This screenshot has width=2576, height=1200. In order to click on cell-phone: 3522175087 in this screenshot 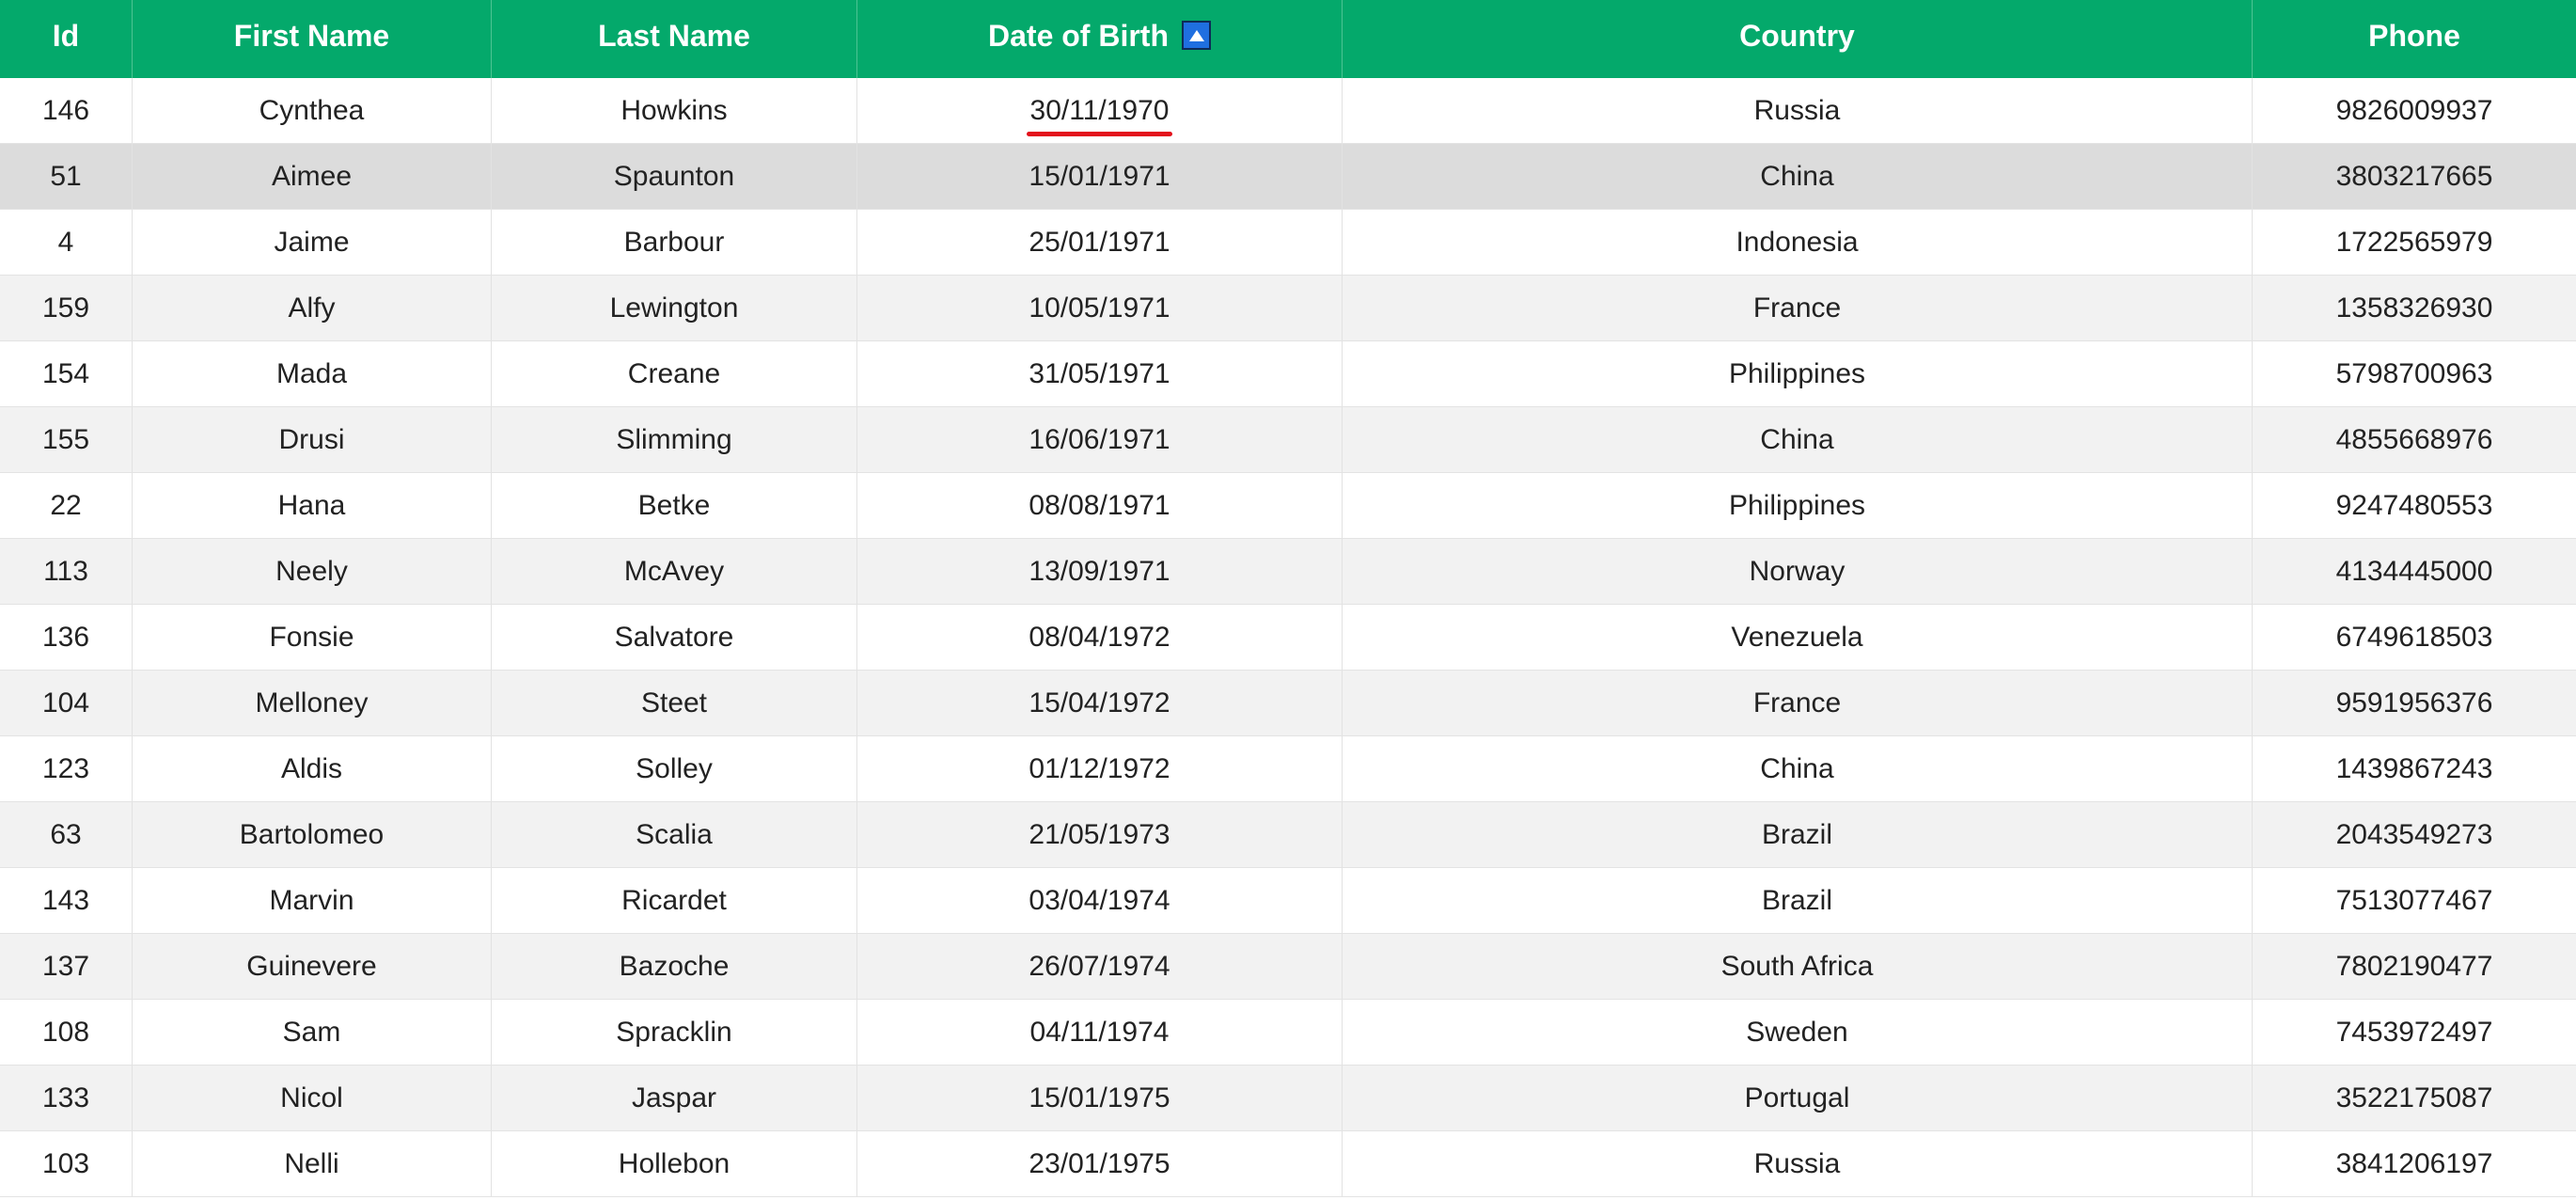, I will do `click(2414, 1098)`.